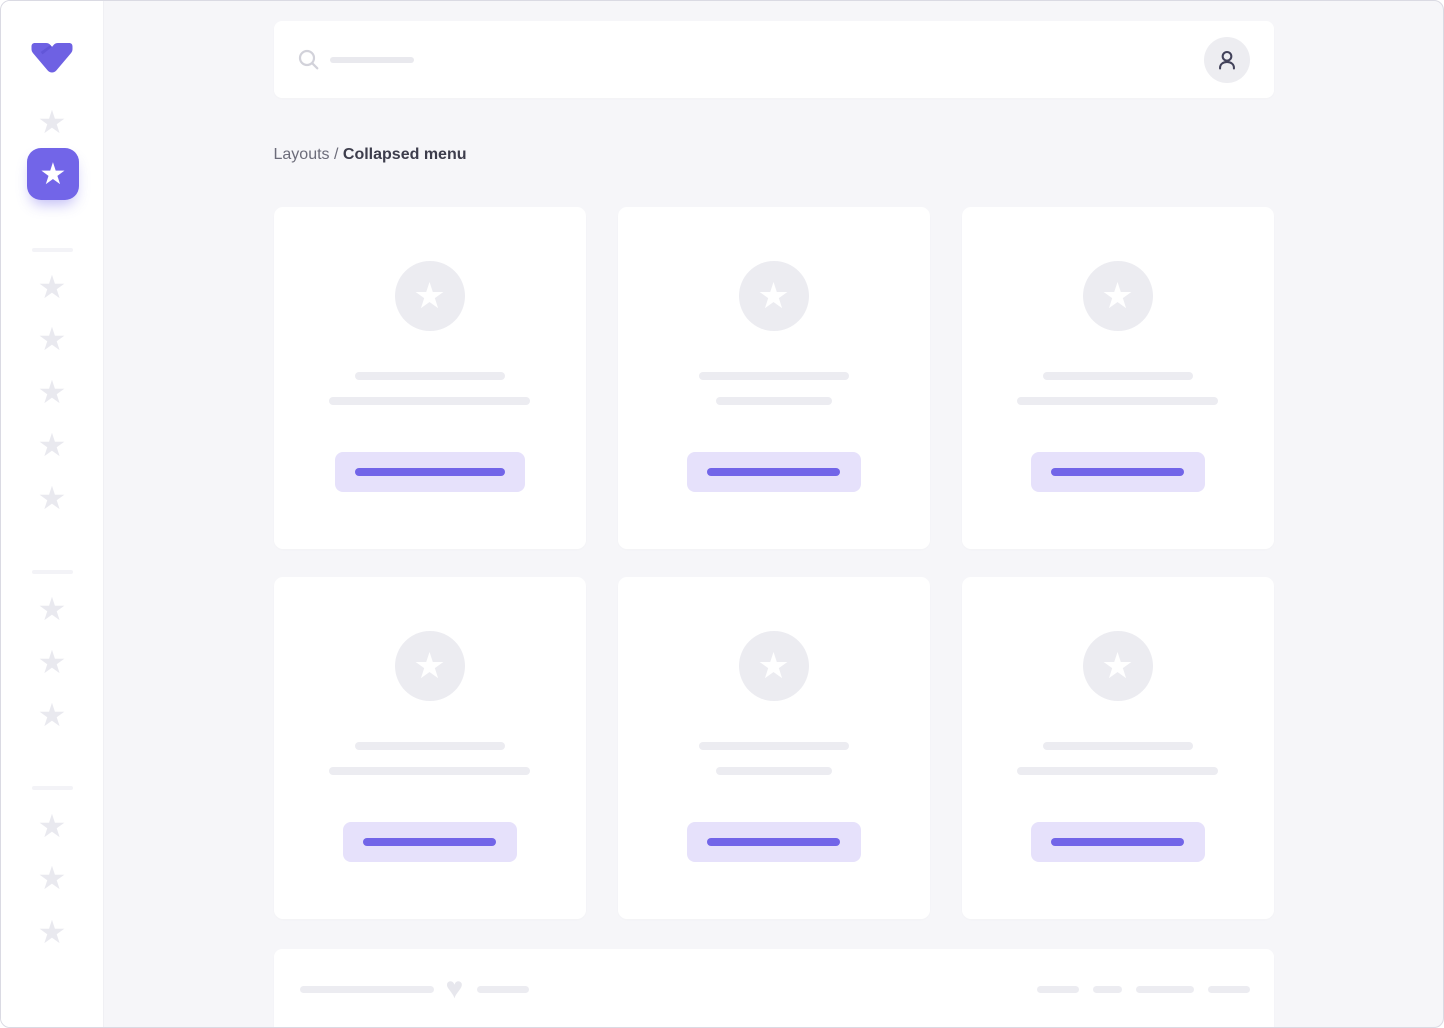  I want to click on page-title: Collapsed menu, so click(404, 154).